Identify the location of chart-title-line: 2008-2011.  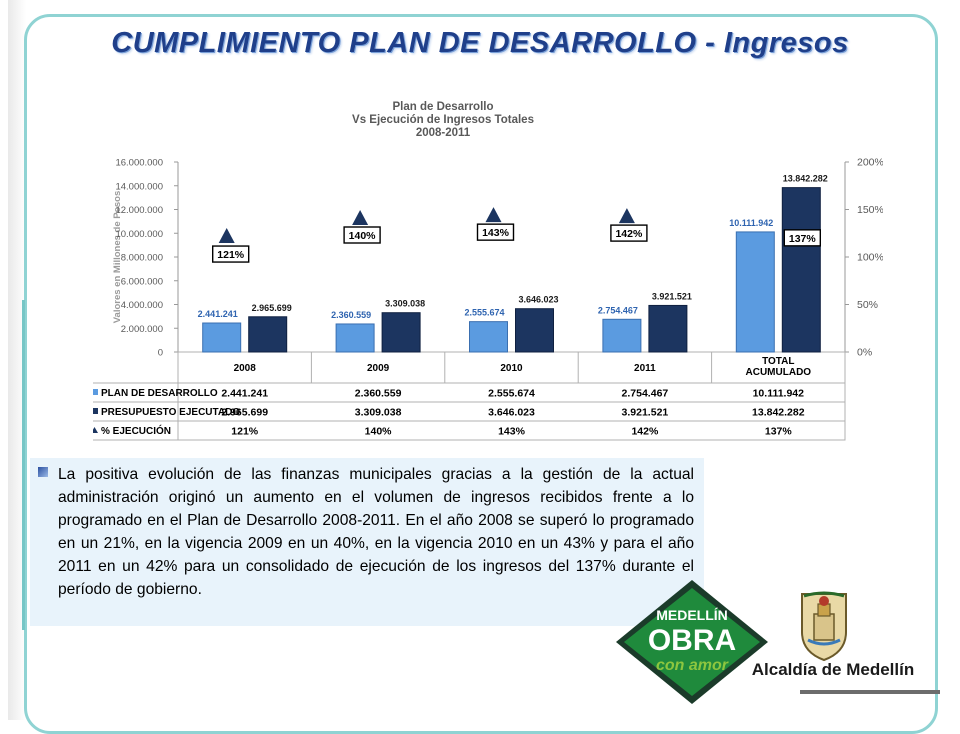
(443, 133).